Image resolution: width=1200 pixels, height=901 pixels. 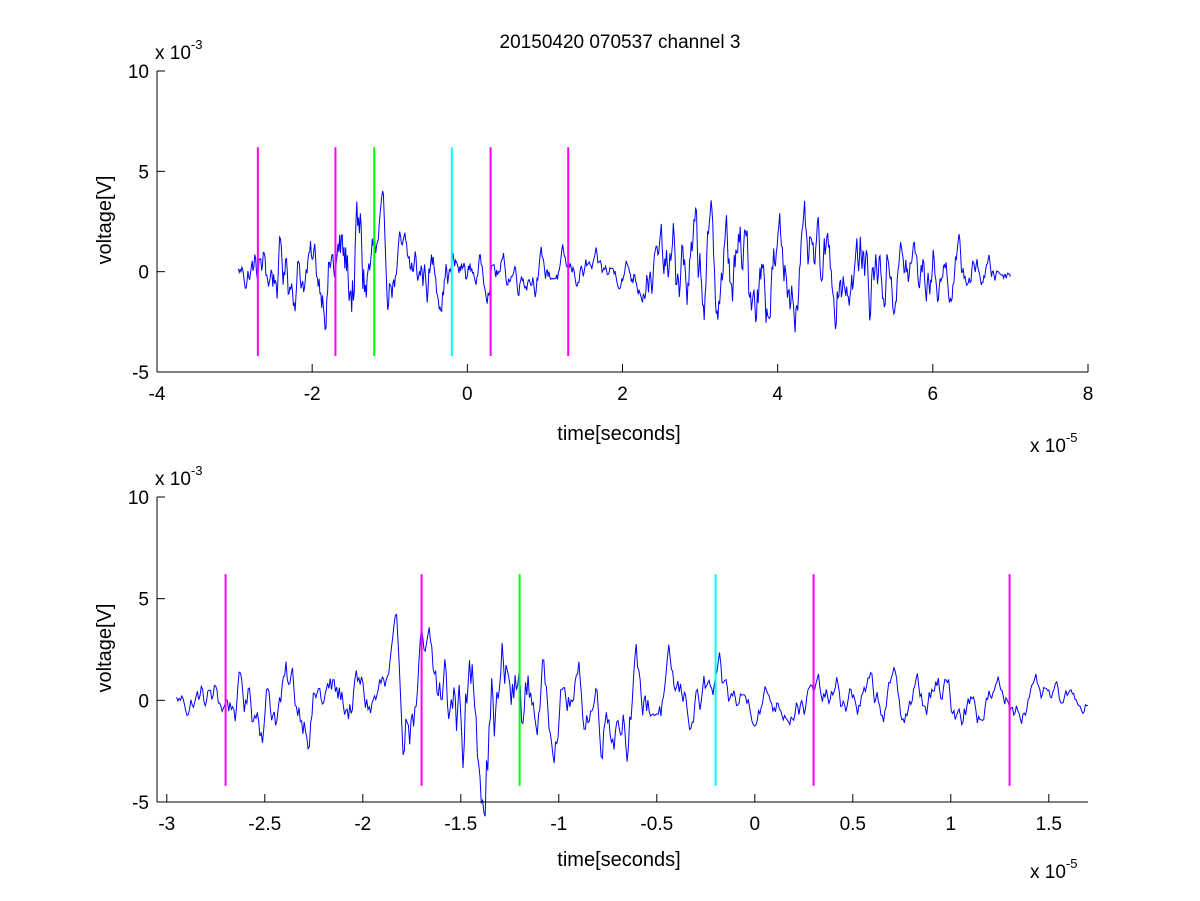 What do you see at coordinates (413, 251) in the screenshot?
I see `top-plot-markers` at bounding box center [413, 251].